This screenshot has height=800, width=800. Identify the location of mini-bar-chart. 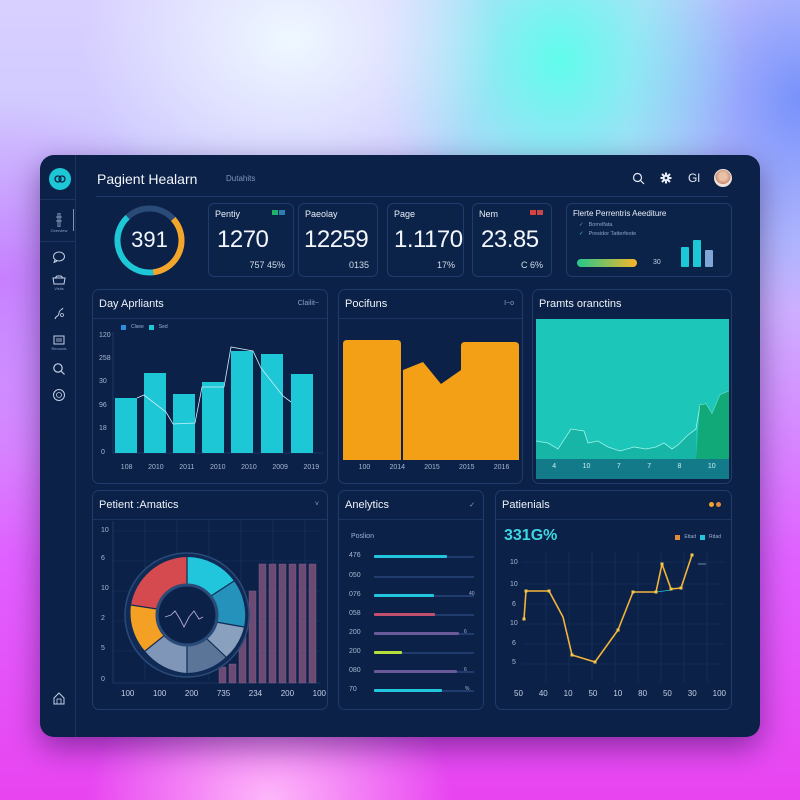
(697, 253).